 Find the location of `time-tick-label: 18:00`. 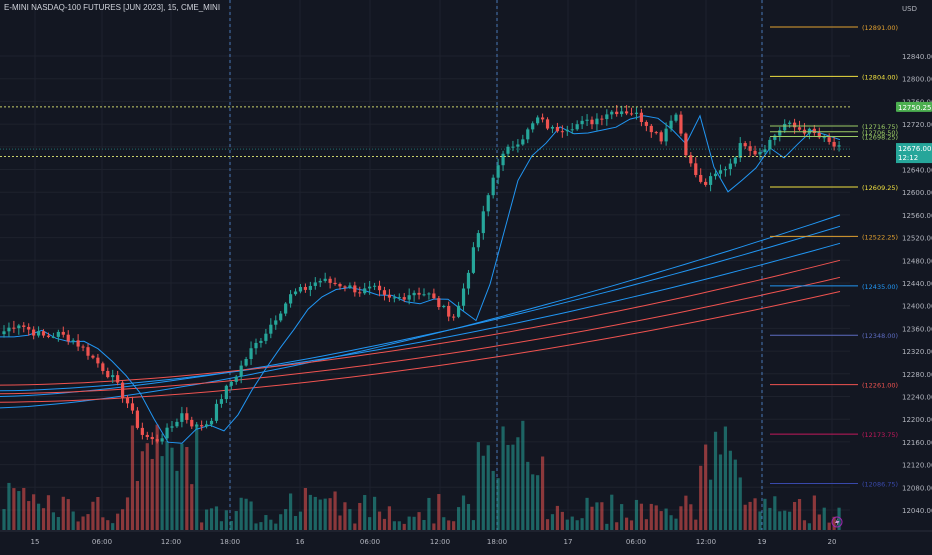

time-tick-label: 18:00 is located at coordinates (230, 542).